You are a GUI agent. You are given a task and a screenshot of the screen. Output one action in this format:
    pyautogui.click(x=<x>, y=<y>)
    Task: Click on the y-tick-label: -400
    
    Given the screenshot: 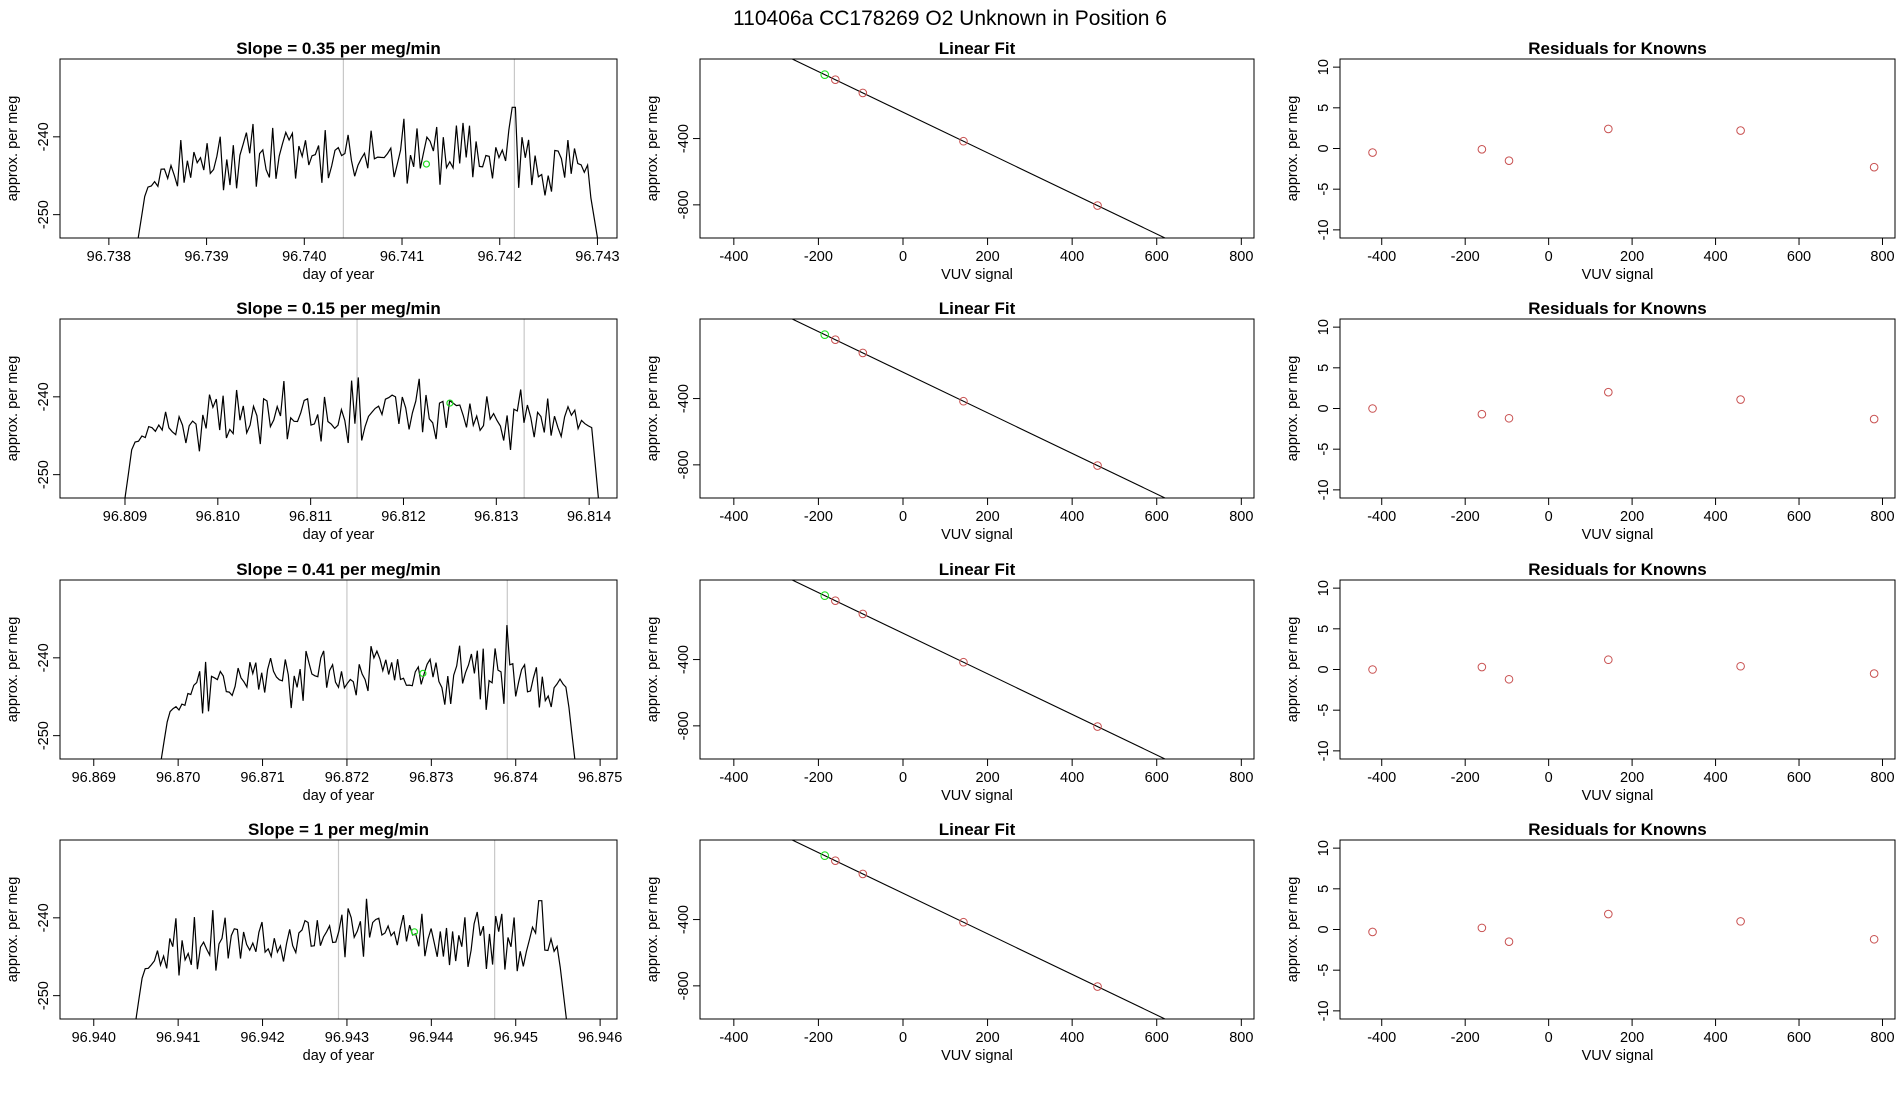 What is the action you would take?
    pyautogui.click(x=684, y=919)
    